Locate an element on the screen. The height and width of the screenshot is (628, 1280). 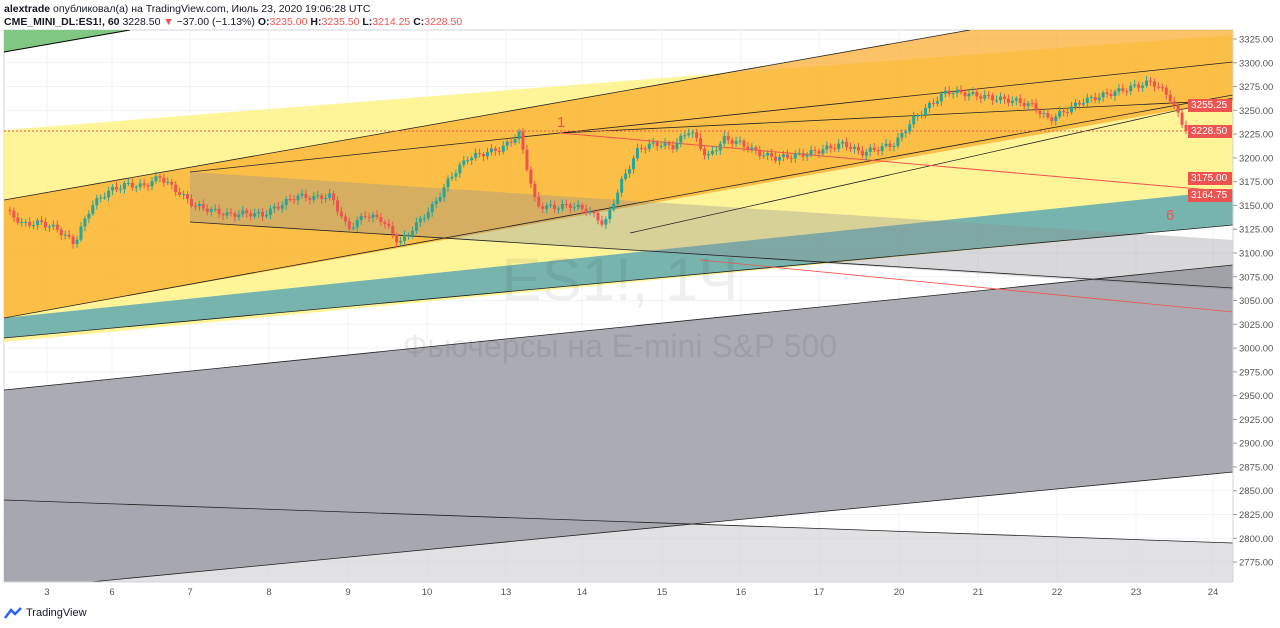
y-tick-label: 3125.00 is located at coordinates (1256, 230).